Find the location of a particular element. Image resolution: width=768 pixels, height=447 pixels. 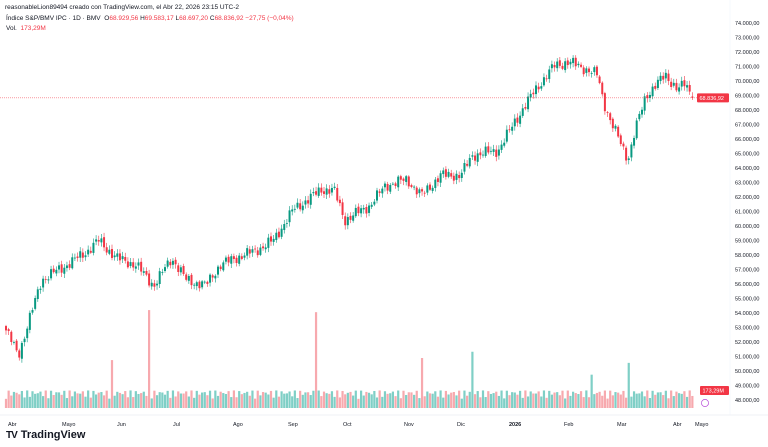

price-tick-label: 65.000,00 is located at coordinates (747, 155).